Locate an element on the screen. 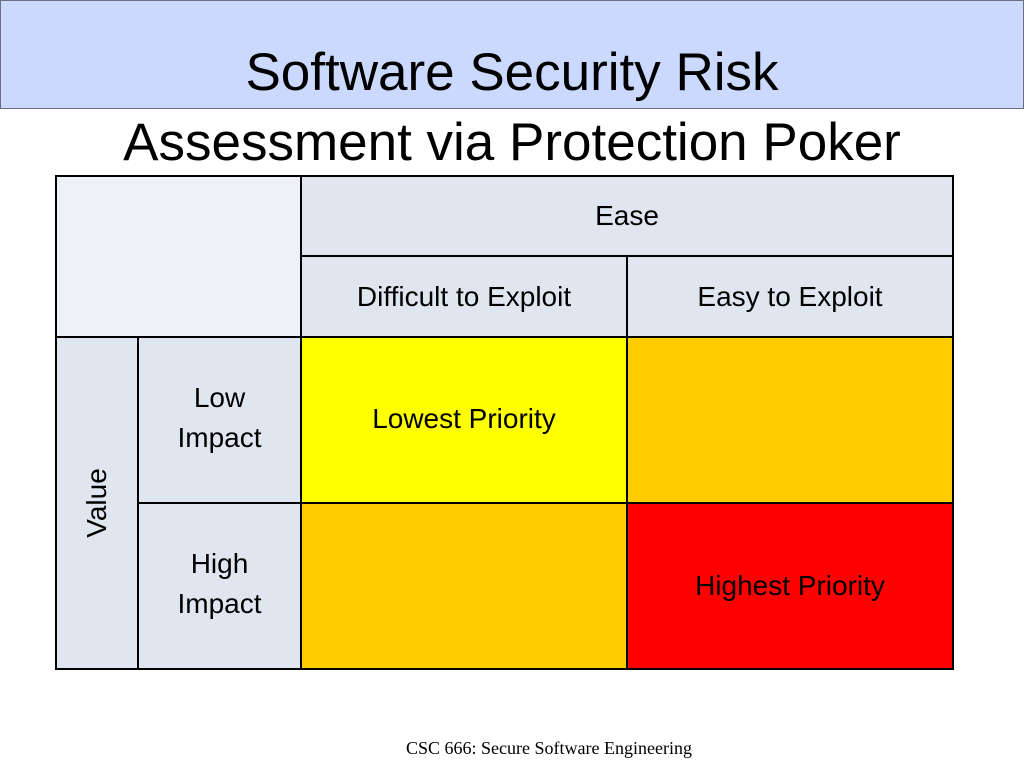 This screenshot has height=768, width=1024. column-header-easy-label: Easy to Exploit is located at coordinates (790, 296).